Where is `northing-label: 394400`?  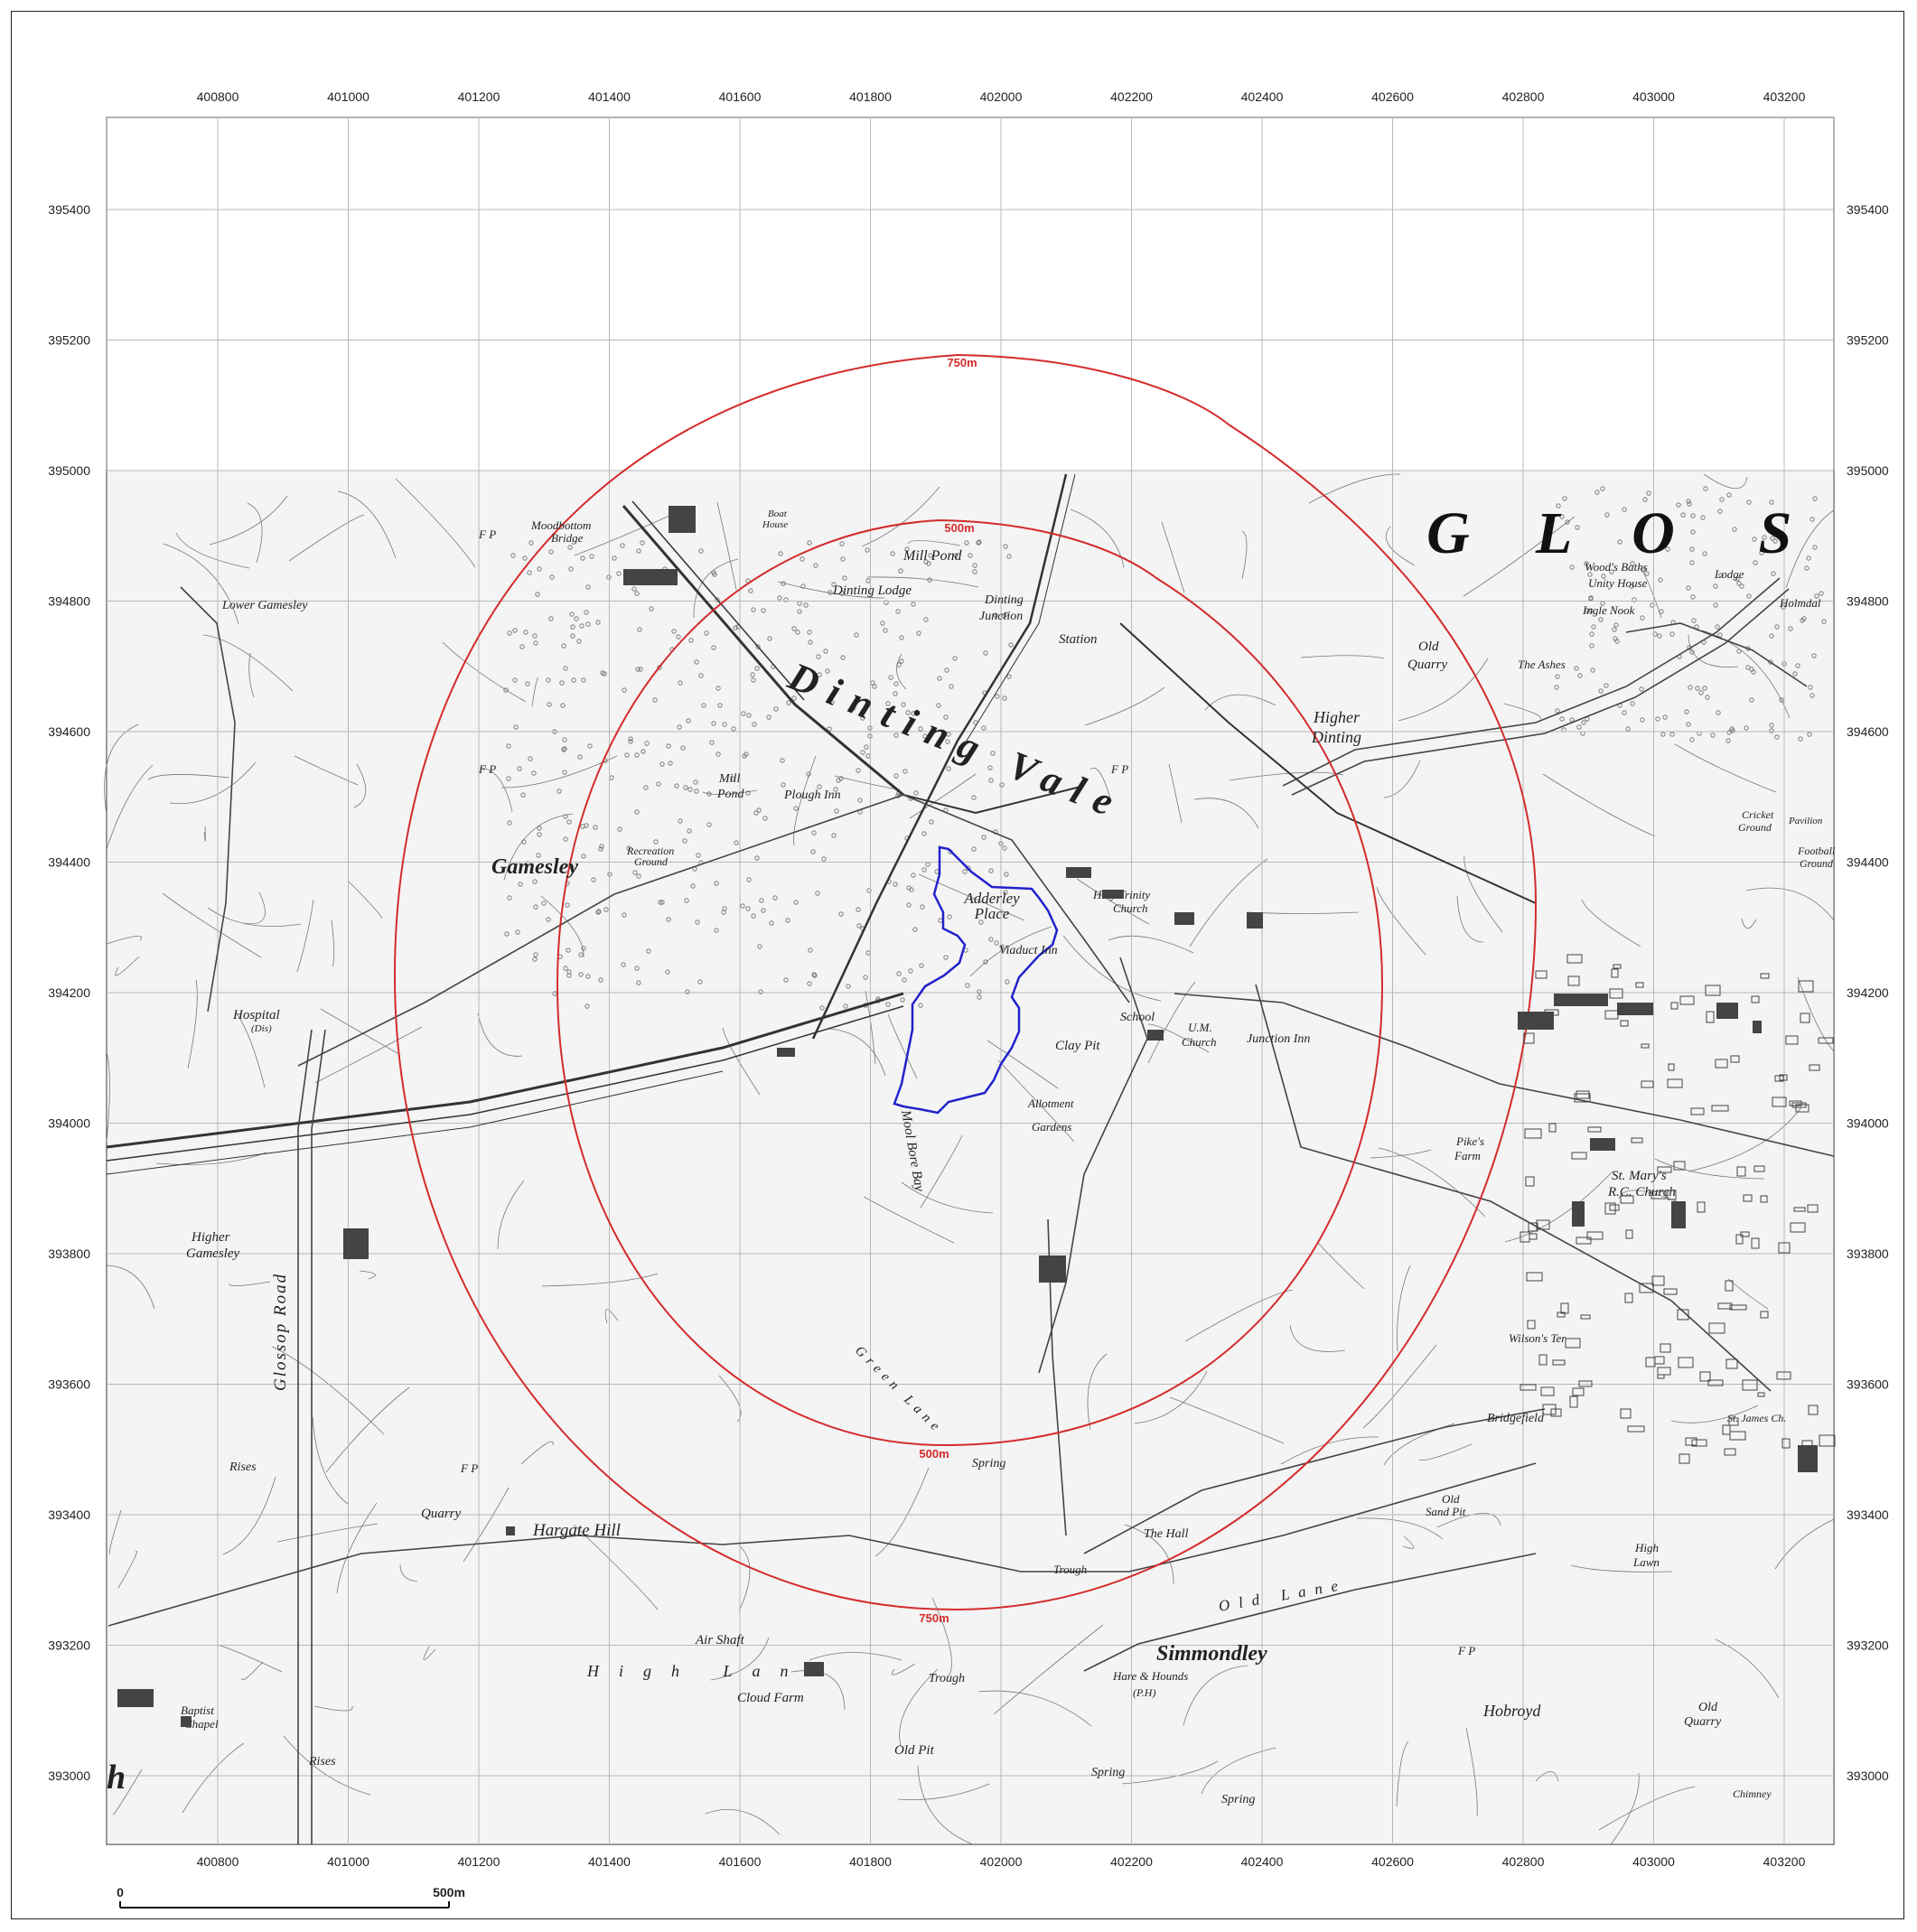
northing-label: 394400 is located at coordinates (1868, 862).